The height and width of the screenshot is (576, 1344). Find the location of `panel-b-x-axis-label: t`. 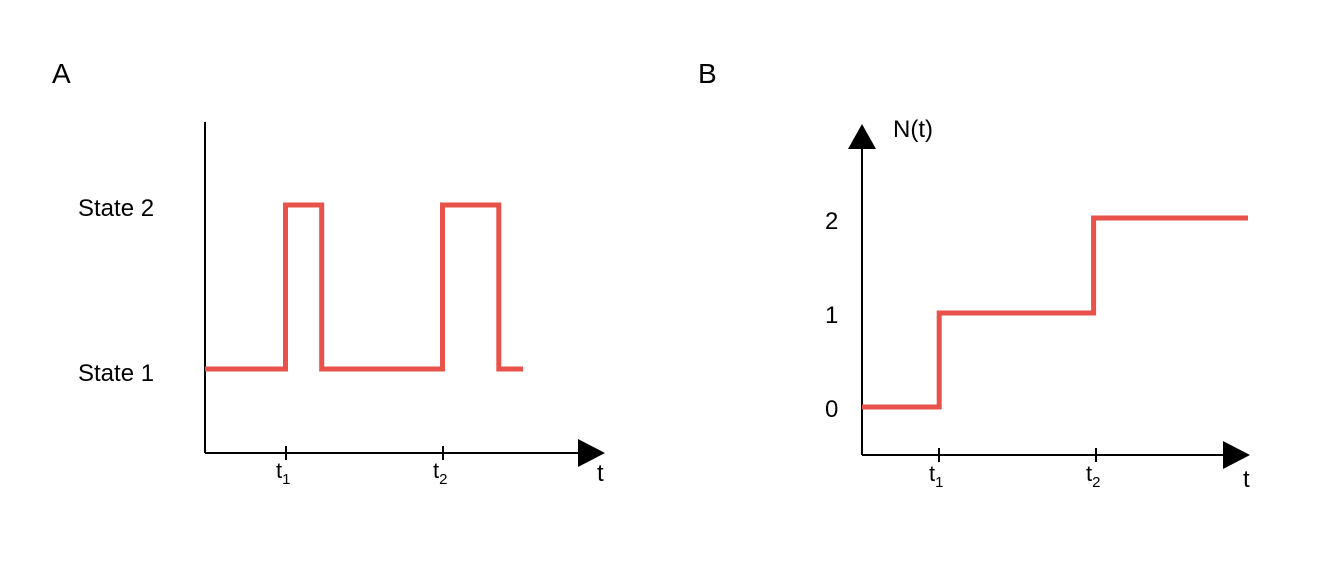

panel-b-x-axis-label: t is located at coordinates (1246, 479).